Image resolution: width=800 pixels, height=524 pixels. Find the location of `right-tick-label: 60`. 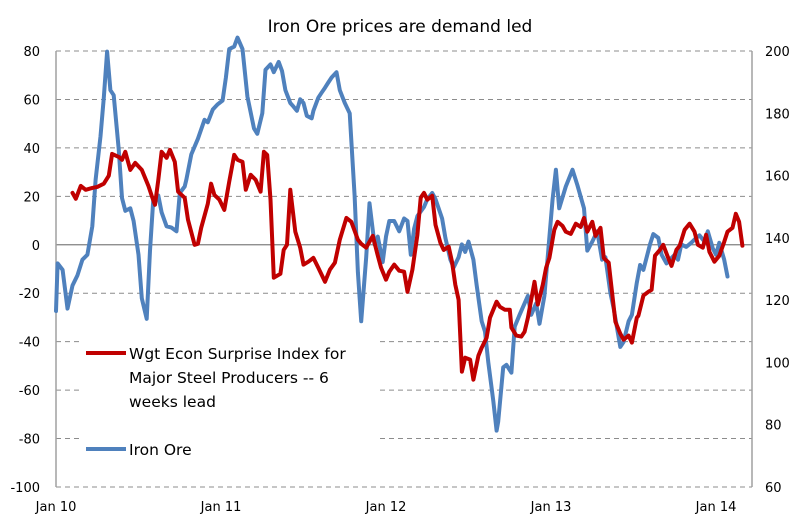

right-tick-label: 60 is located at coordinates (773, 488).